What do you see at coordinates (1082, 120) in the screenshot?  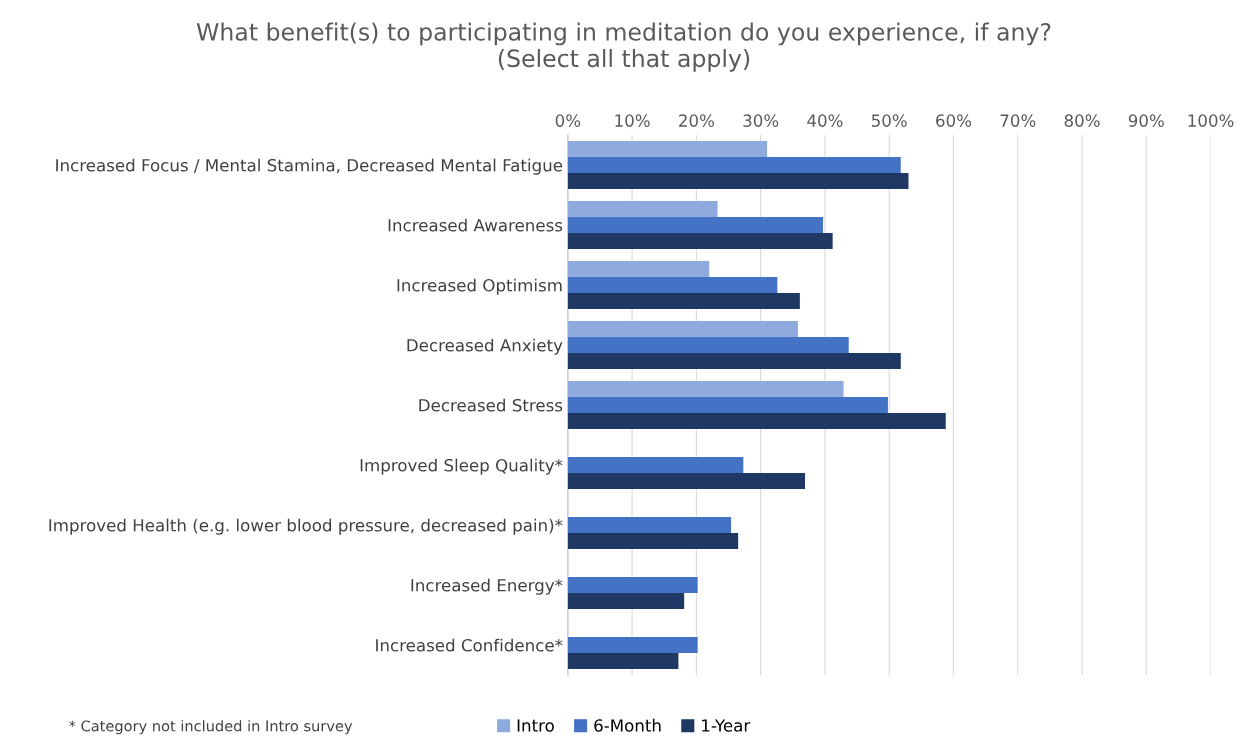 I see `x-tick-label: 80%` at bounding box center [1082, 120].